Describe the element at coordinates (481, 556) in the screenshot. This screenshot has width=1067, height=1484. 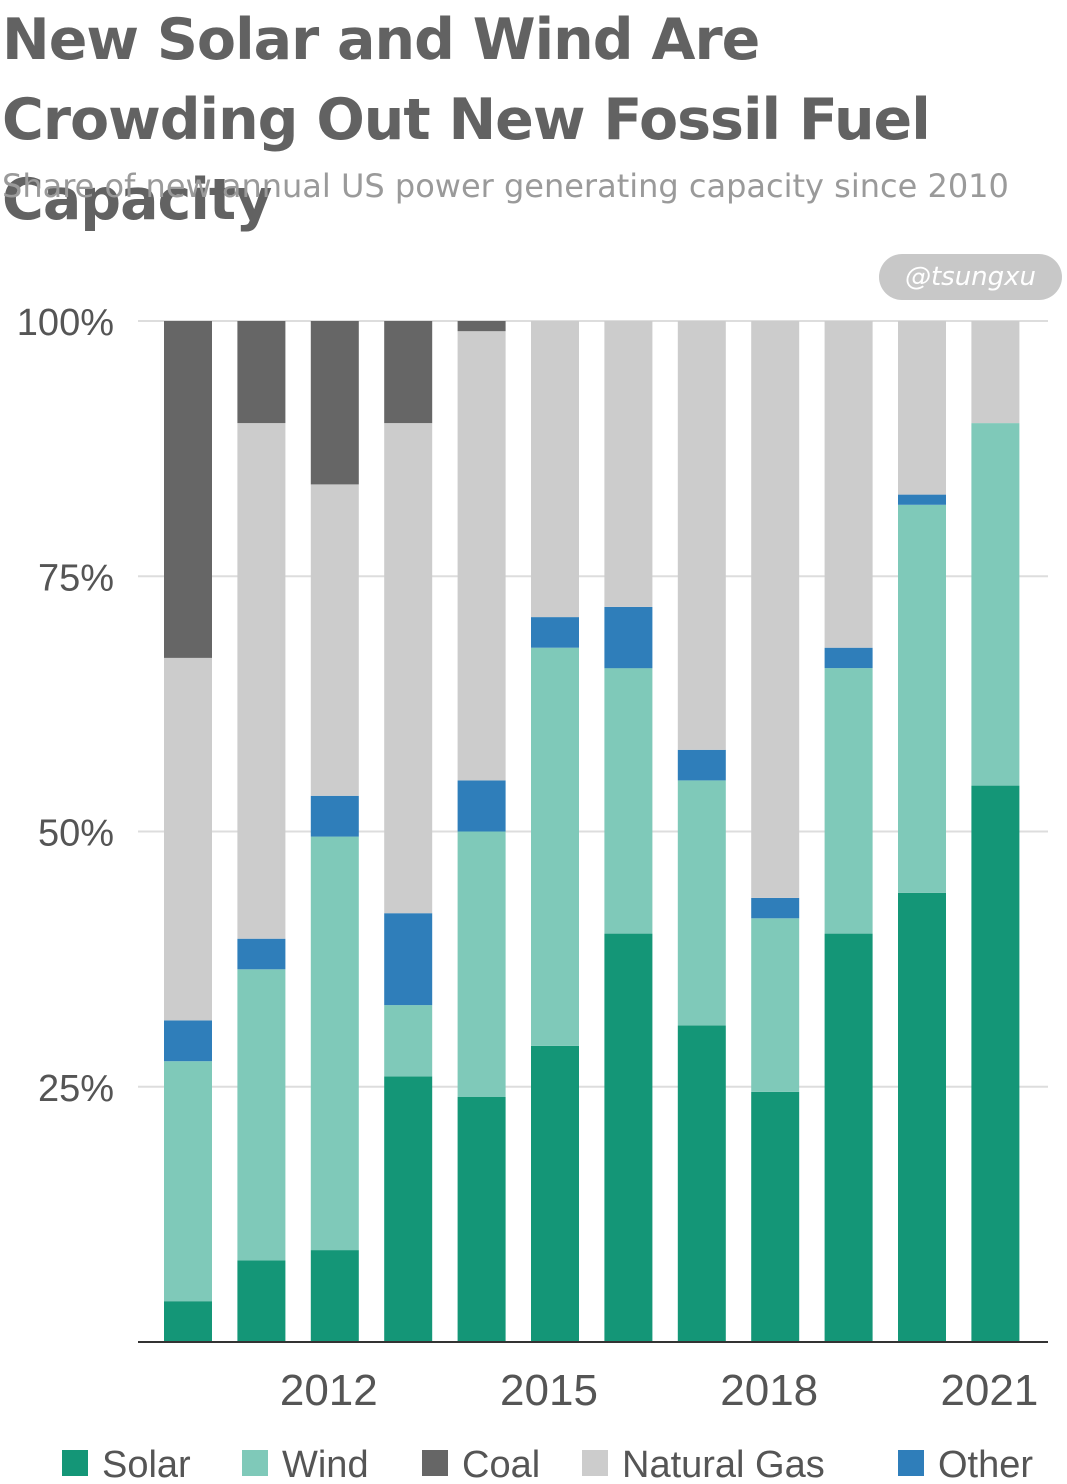
I see `bar-natural-gas-2014` at that location.